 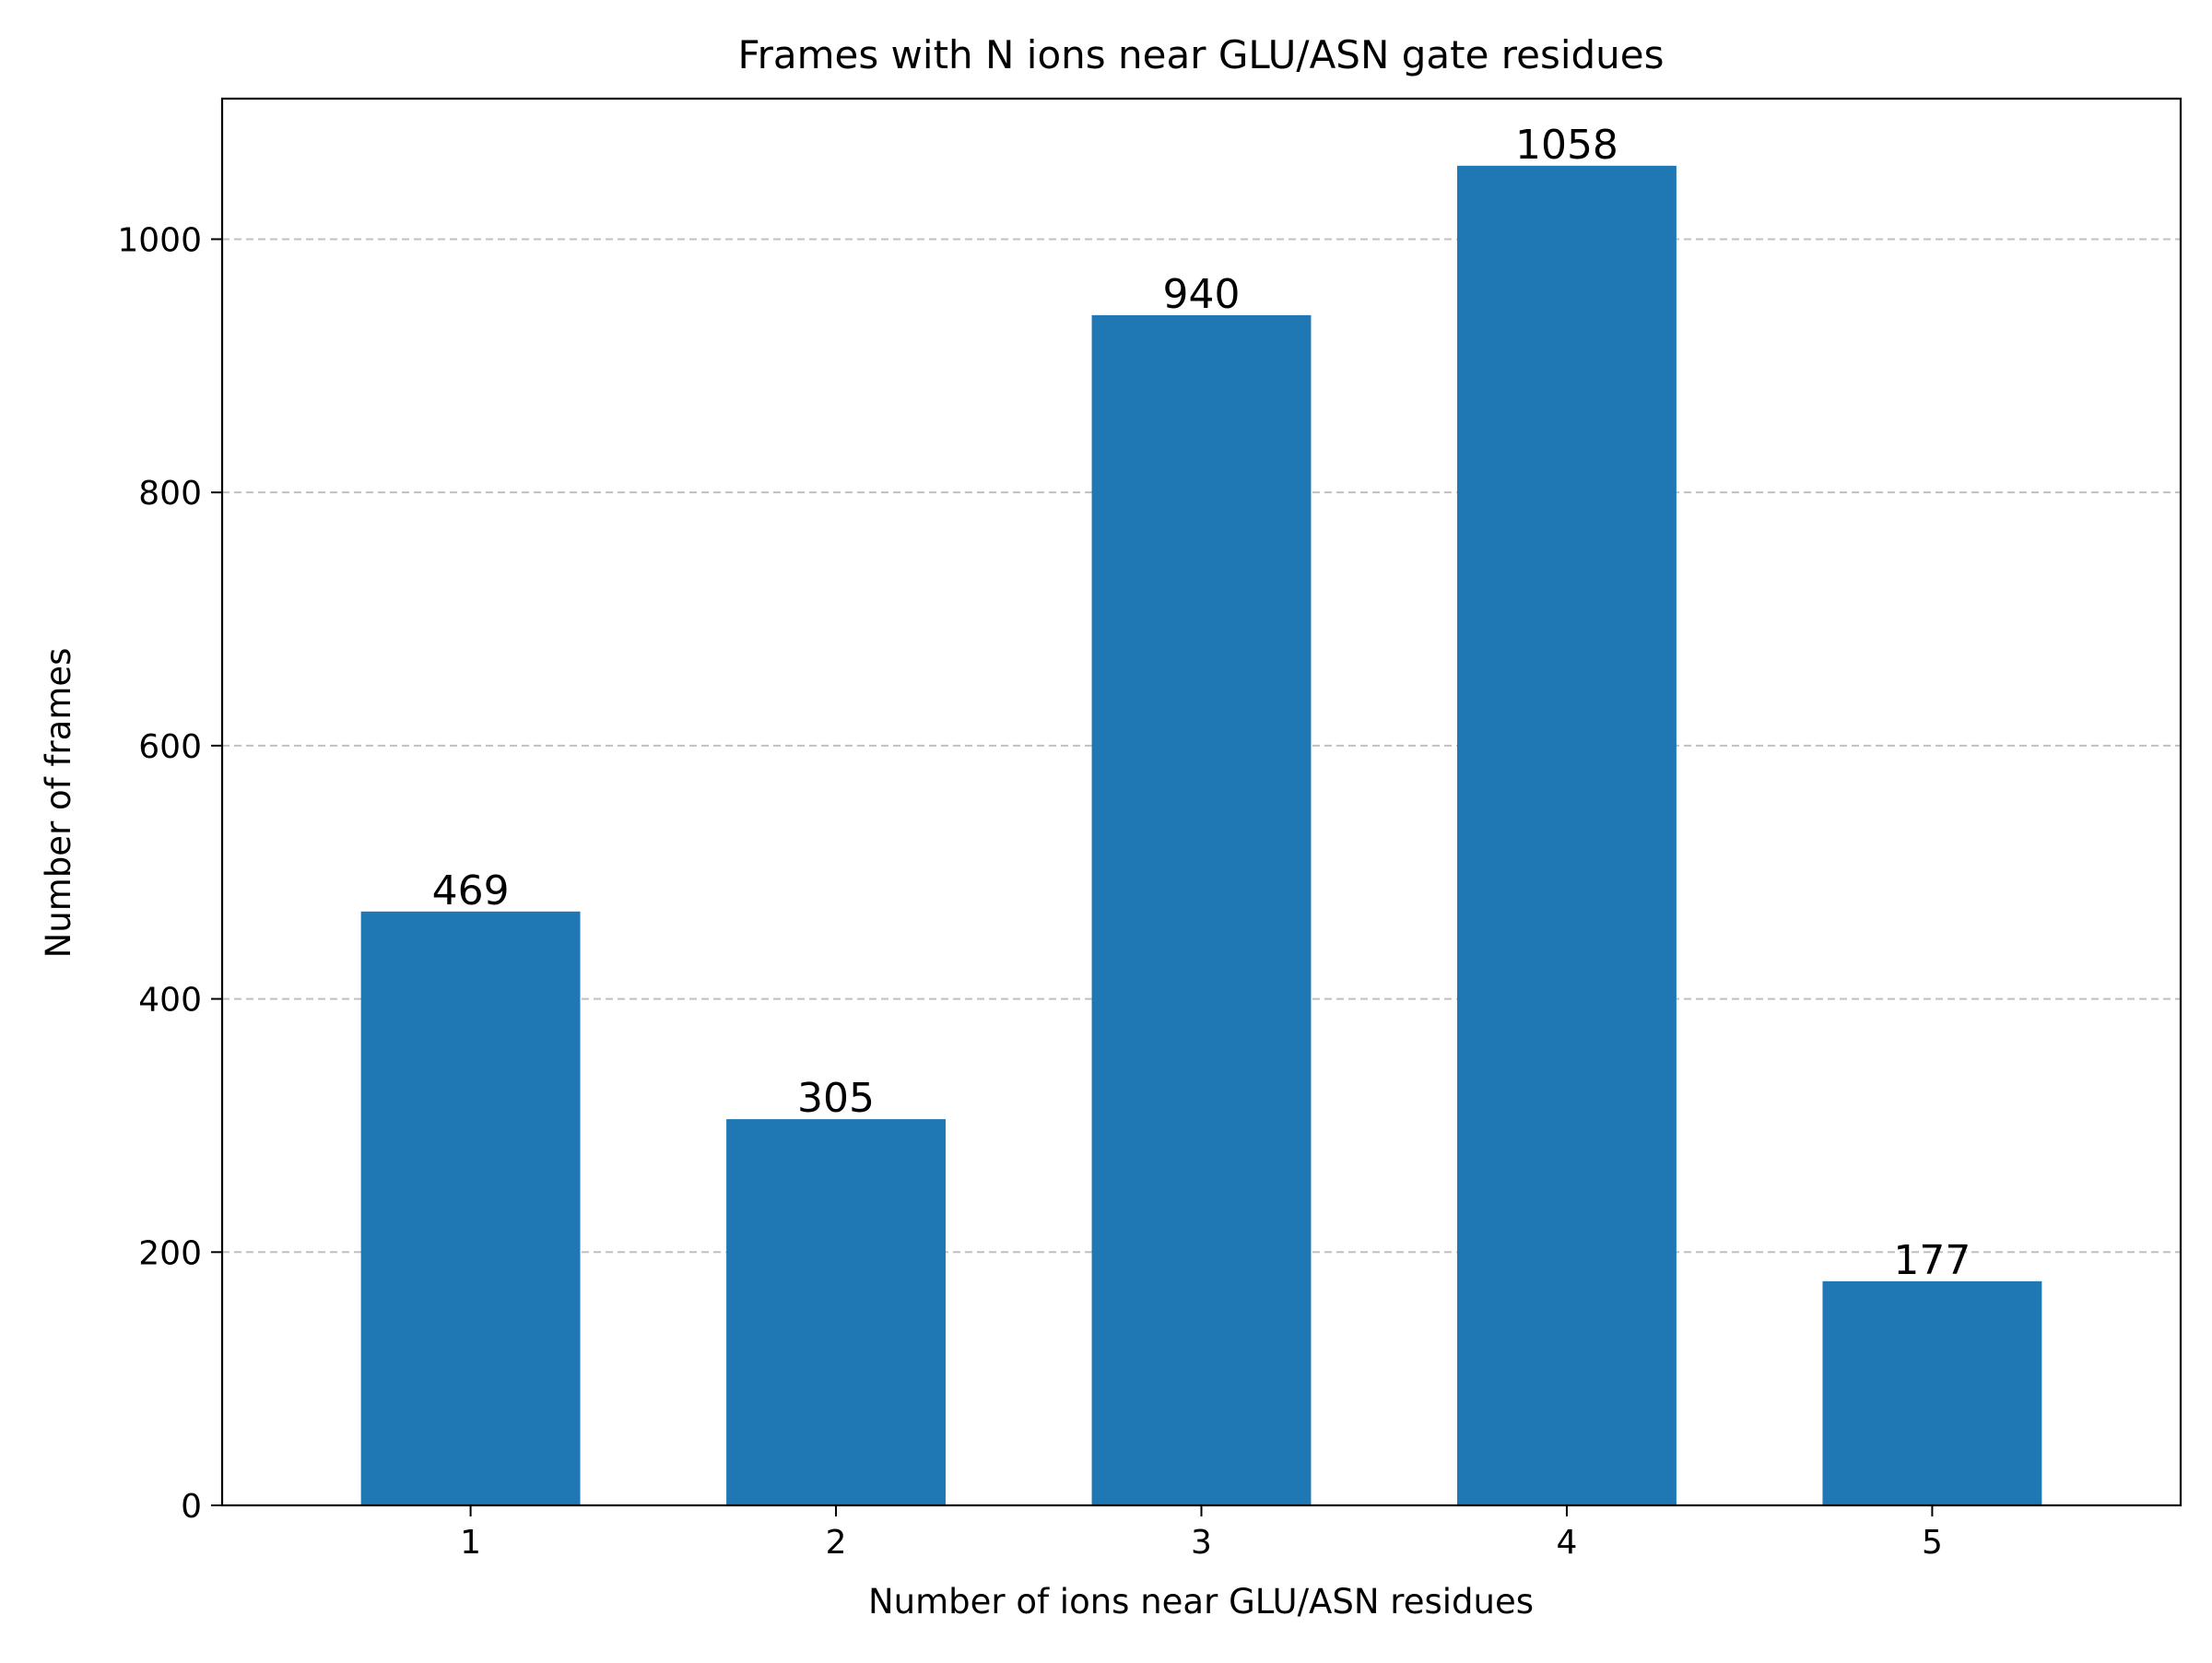 What do you see at coordinates (836, 1543) in the screenshot?
I see `x-tick-label: 2` at bounding box center [836, 1543].